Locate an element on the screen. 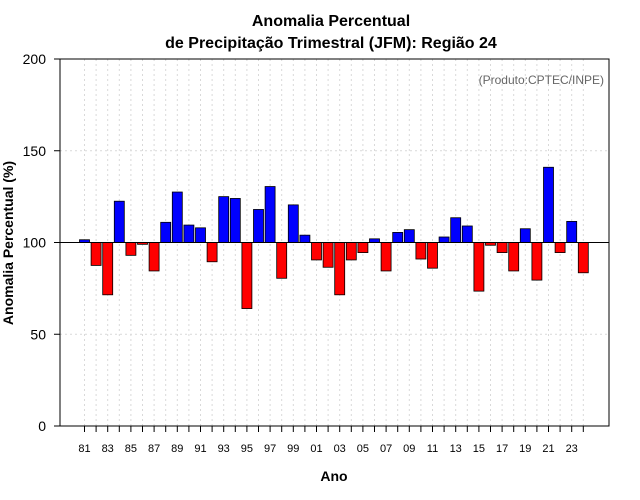  x-tick-label: 95 is located at coordinates (247, 449).